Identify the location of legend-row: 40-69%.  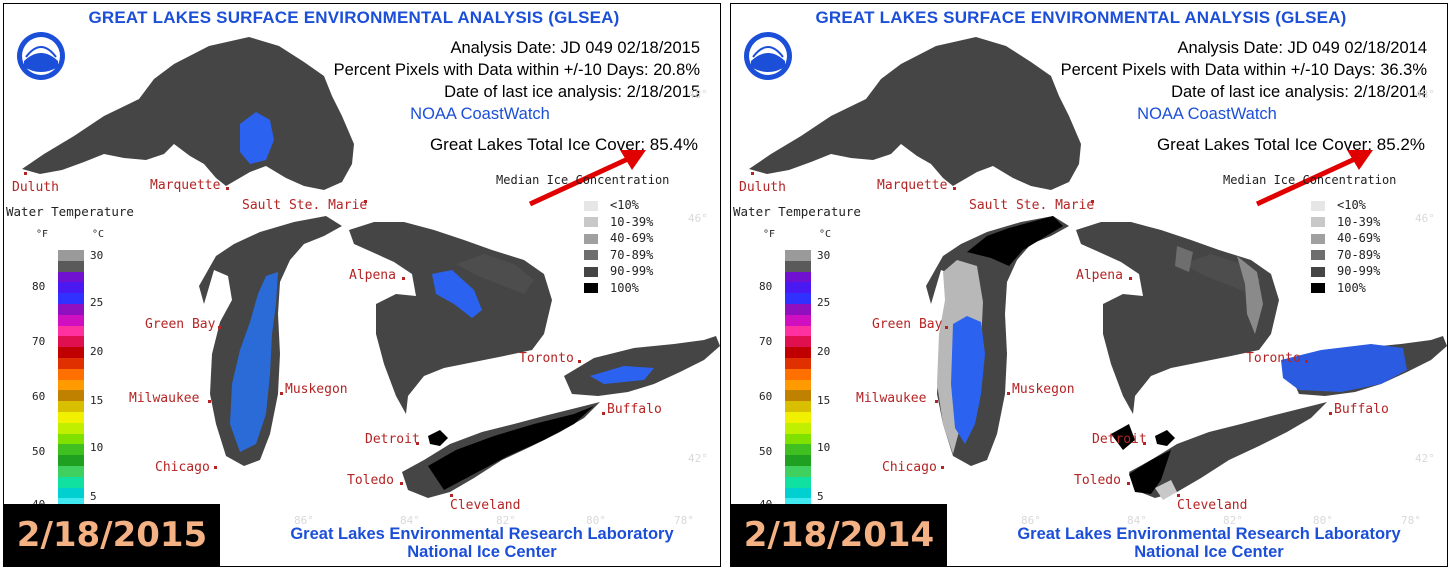
(1345, 238).